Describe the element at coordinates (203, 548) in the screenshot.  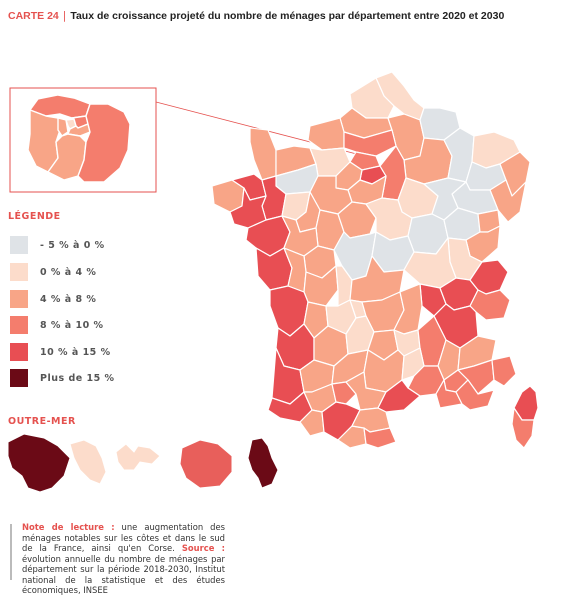
I see `note-source-label: Source :` at that location.